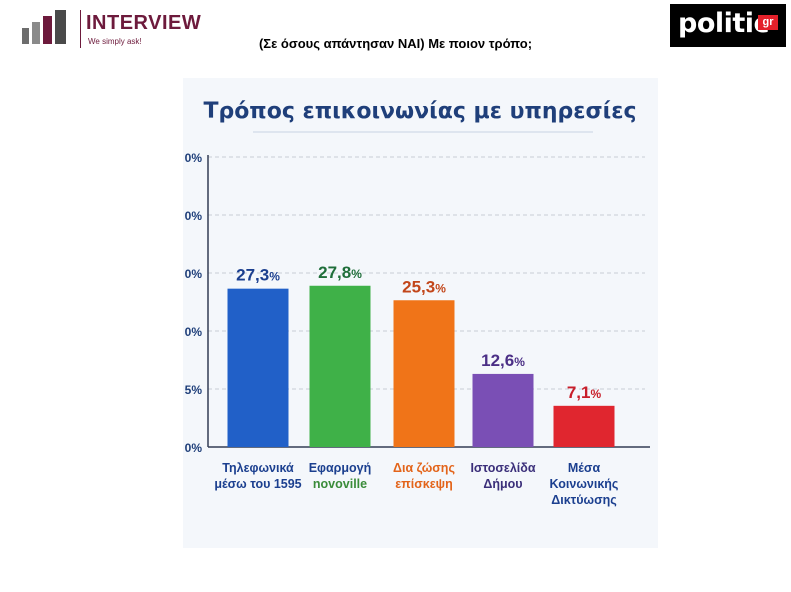 This screenshot has height=592, width=791. What do you see at coordinates (80, 29) in the screenshot?
I see `logo-divider` at bounding box center [80, 29].